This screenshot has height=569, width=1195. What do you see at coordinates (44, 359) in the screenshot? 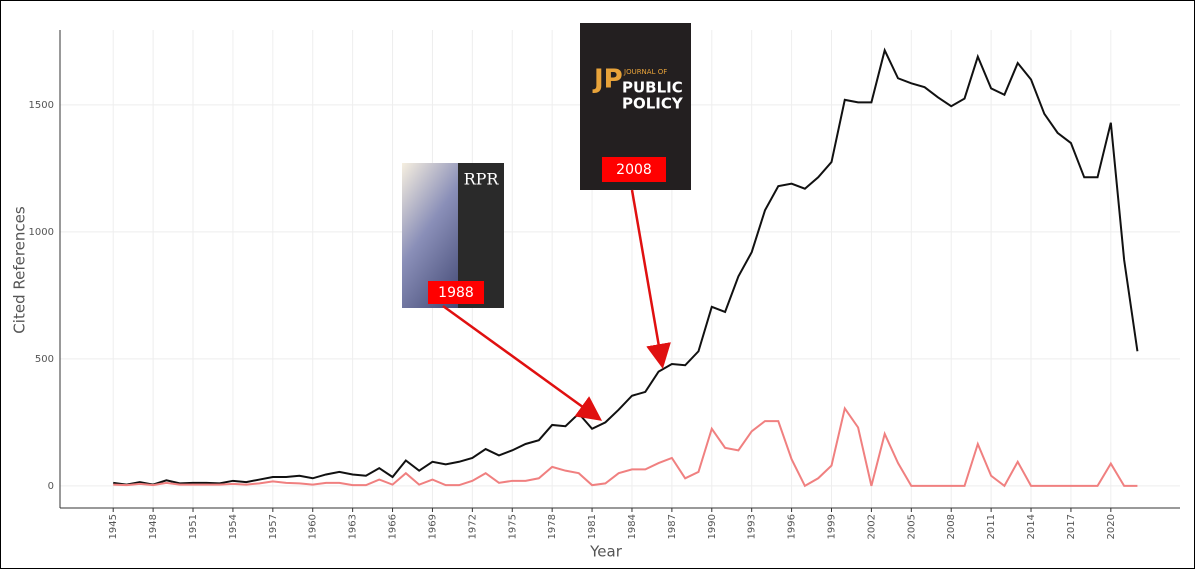
I see `y-tick-label: 500` at bounding box center [44, 359].